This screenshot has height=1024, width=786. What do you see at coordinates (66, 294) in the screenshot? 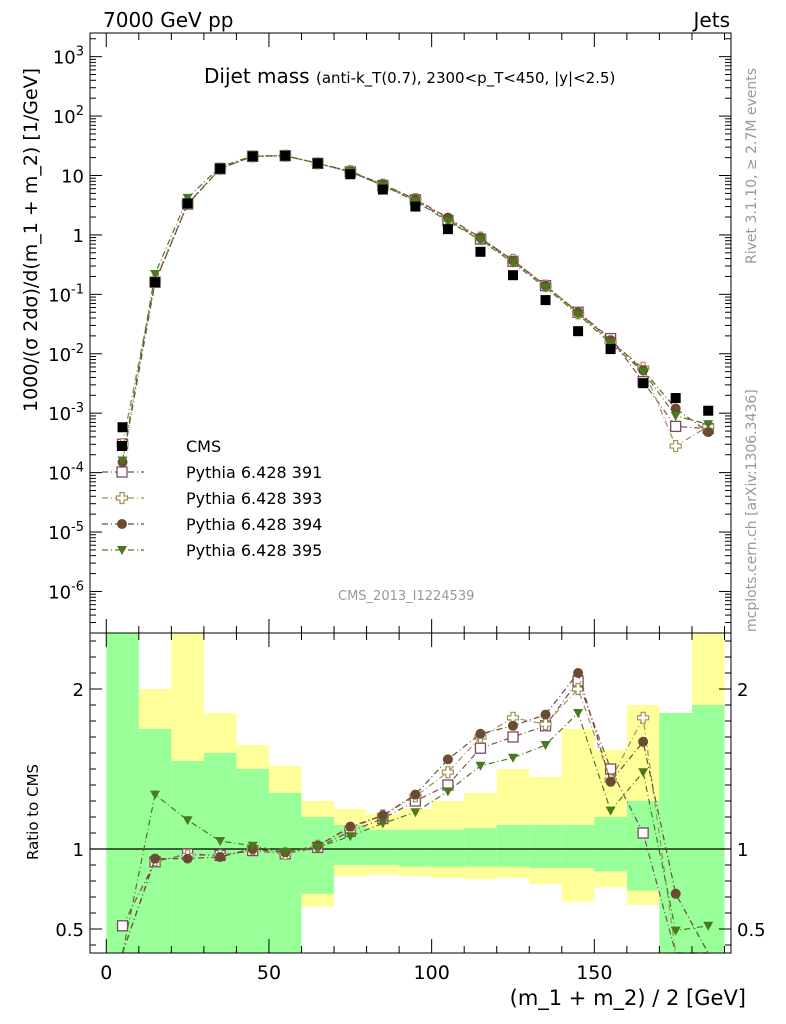
I see `y-tick-label-upper: 10⁻¹` at bounding box center [66, 294].